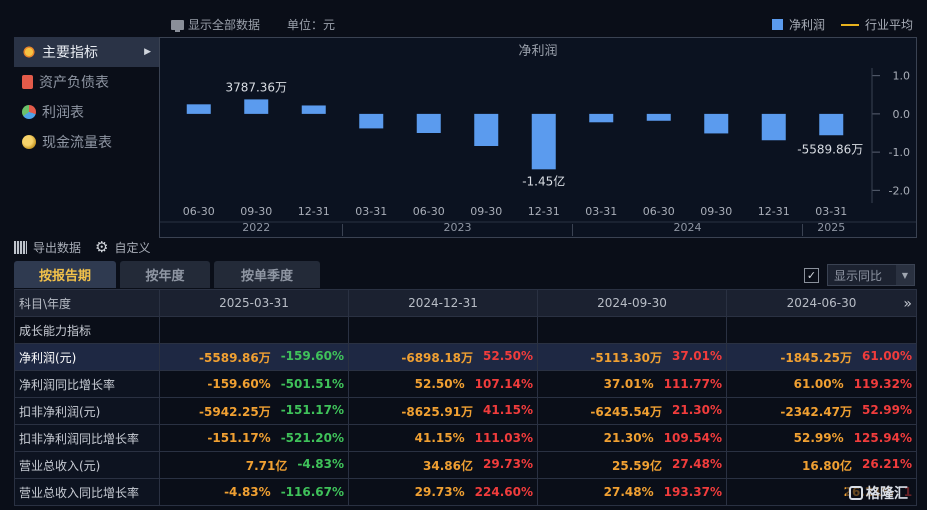  What do you see at coordinates (806, 25) in the screenshot?
I see `legend-net-profit: 净利润` at bounding box center [806, 25].